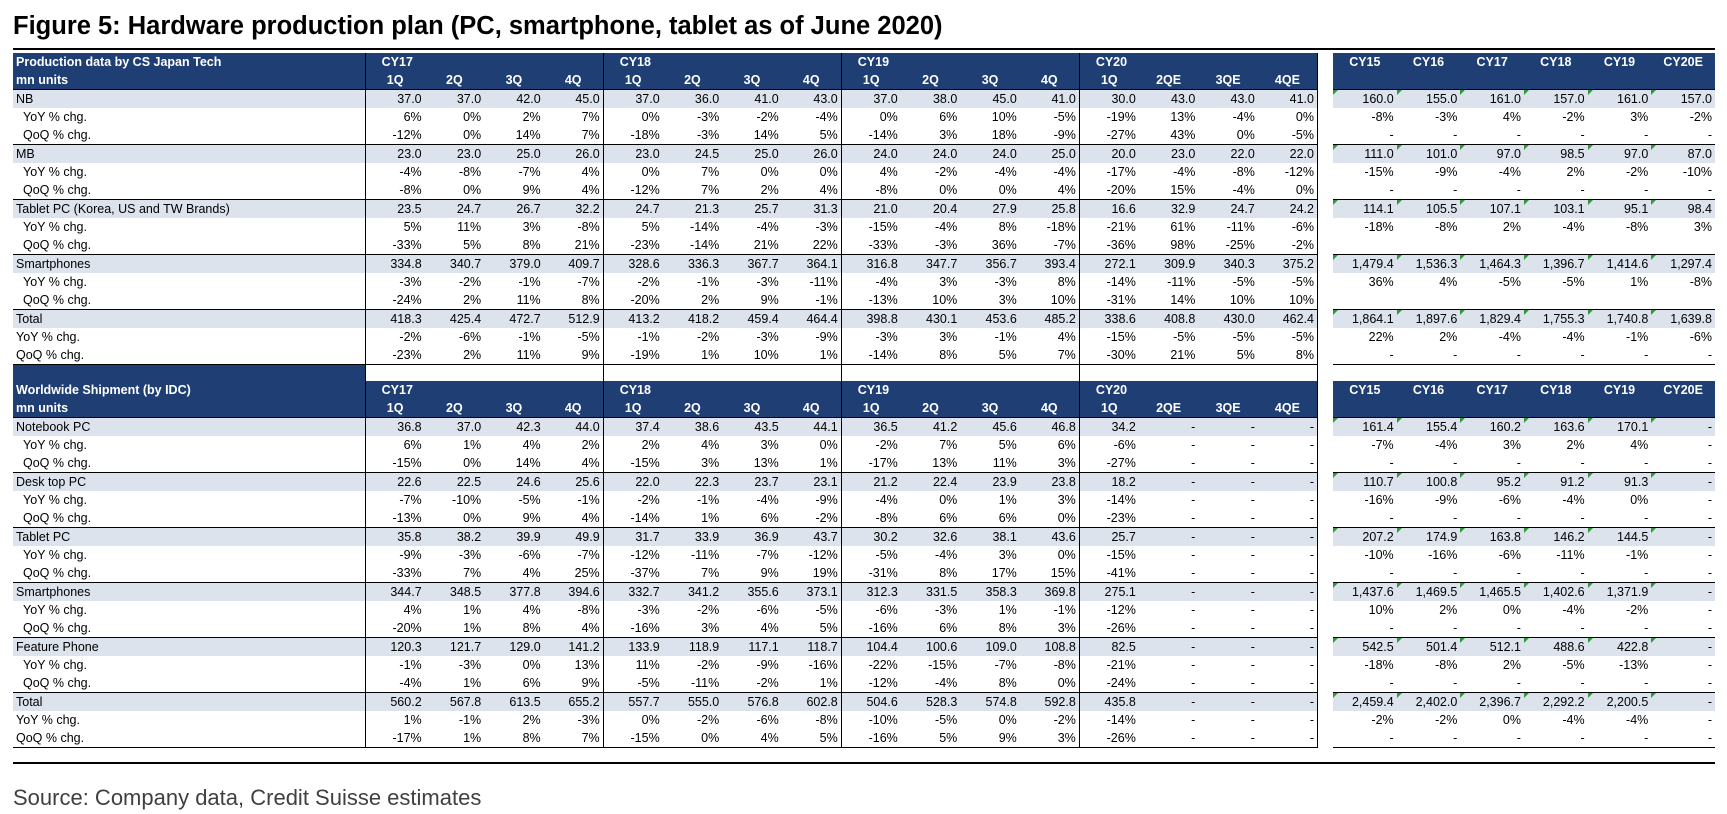 The height and width of the screenshot is (814, 1727). What do you see at coordinates (752, 646) in the screenshot?
I see `quarter-value: 117.1` at bounding box center [752, 646].